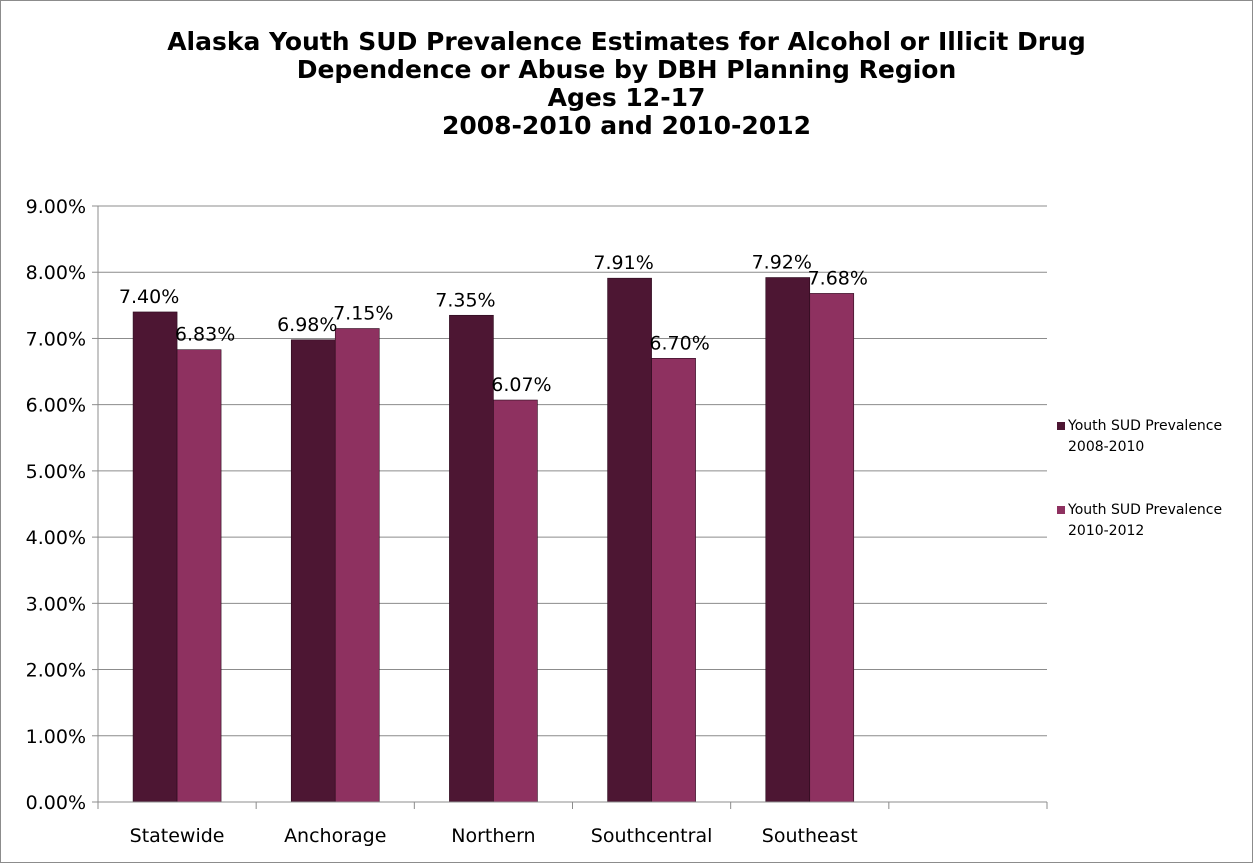  What do you see at coordinates (810, 836) in the screenshot?
I see `x-category-label: Southeast` at bounding box center [810, 836].